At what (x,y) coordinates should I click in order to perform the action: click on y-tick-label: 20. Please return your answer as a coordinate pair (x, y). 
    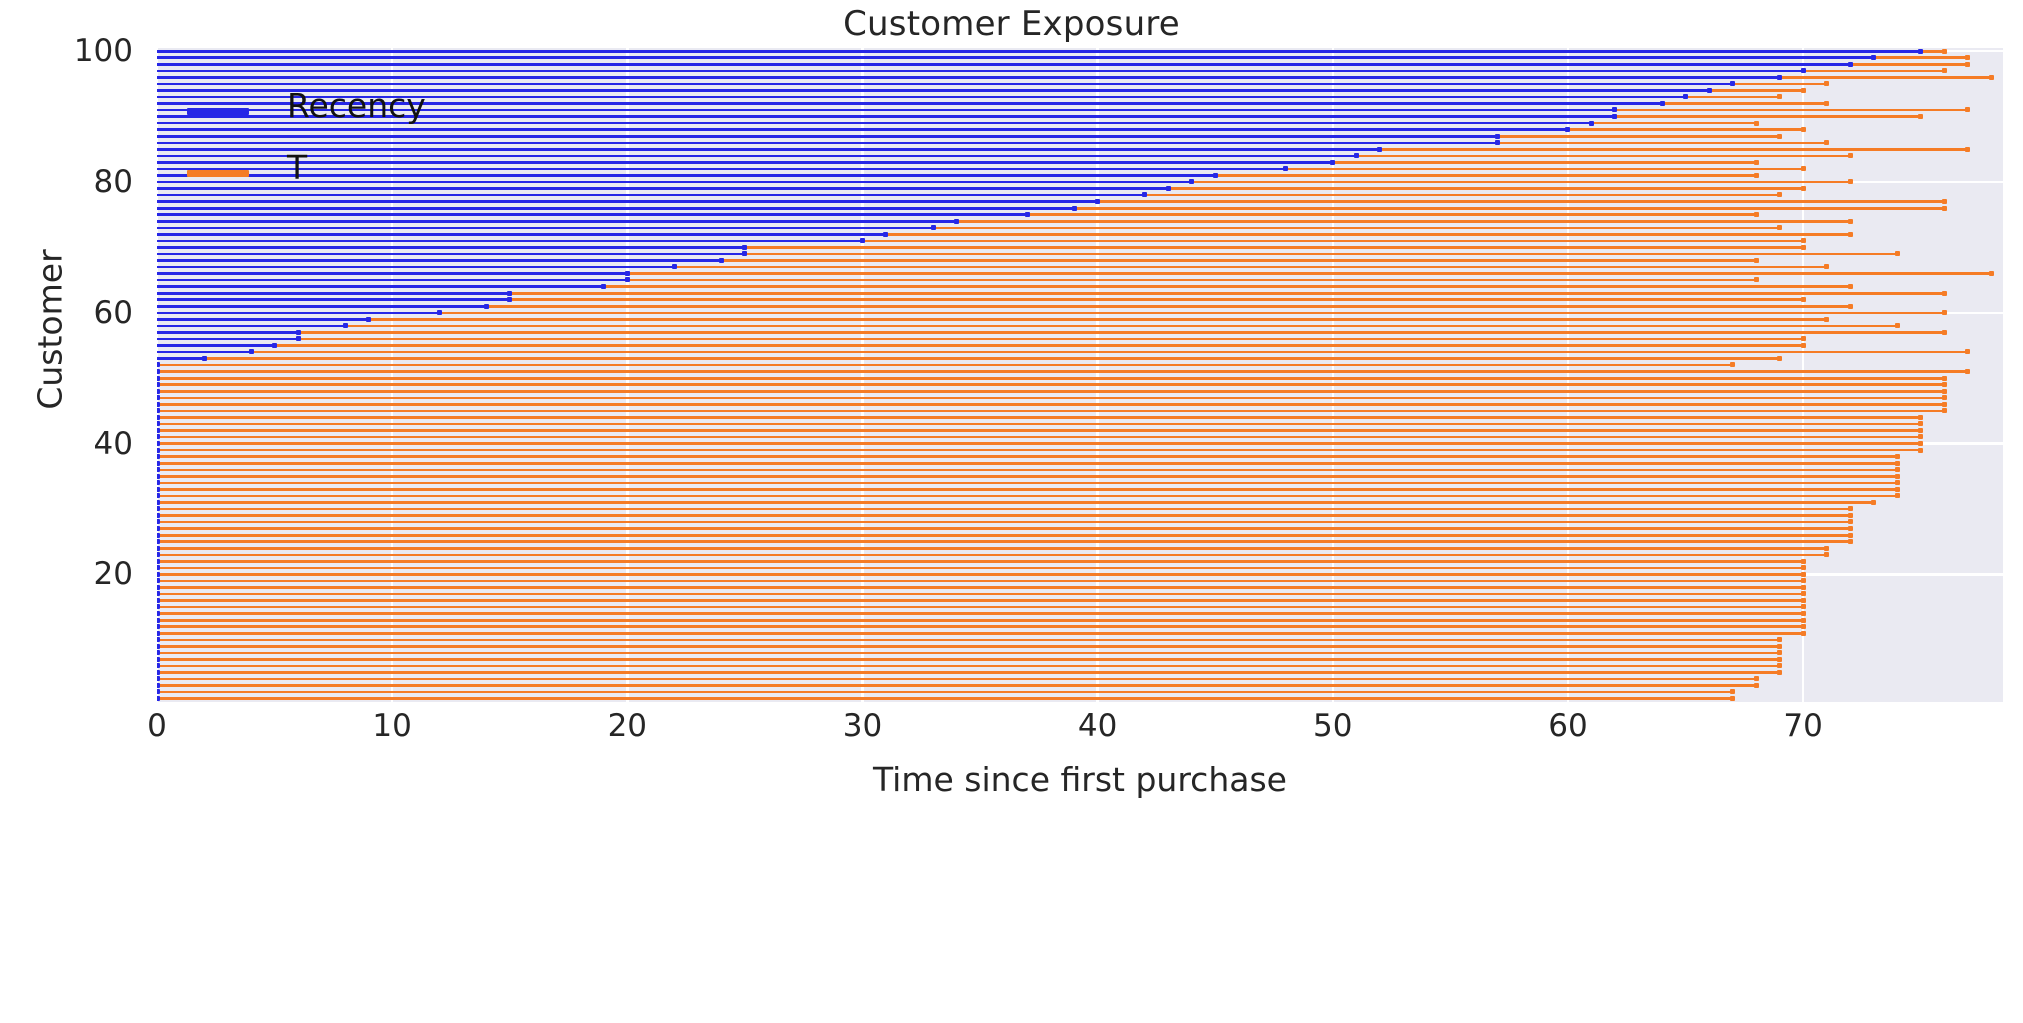
    Looking at the image, I should click on (113, 574).